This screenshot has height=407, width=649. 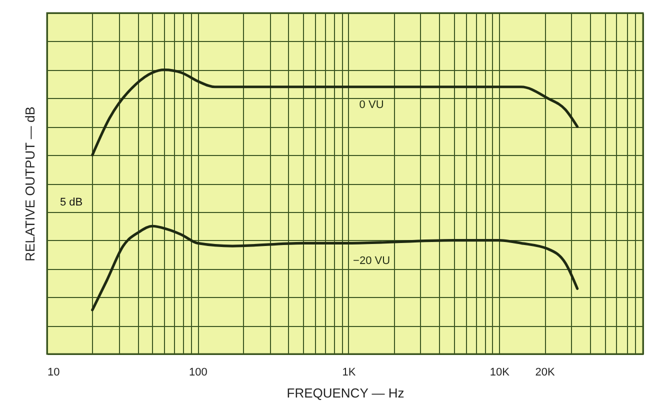 What do you see at coordinates (545, 372) in the screenshot?
I see `x-tick-label: 20K` at bounding box center [545, 372].